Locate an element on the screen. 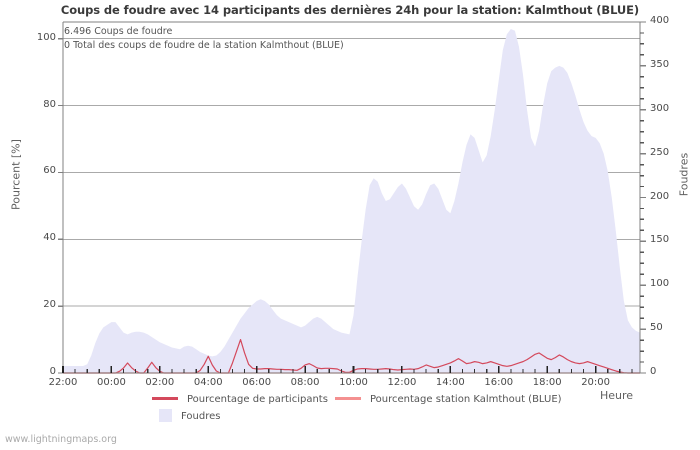 The height and width of the screenshot is (450, 700). y-axis-tick-right: 300 is located at coordinates (660, 108).